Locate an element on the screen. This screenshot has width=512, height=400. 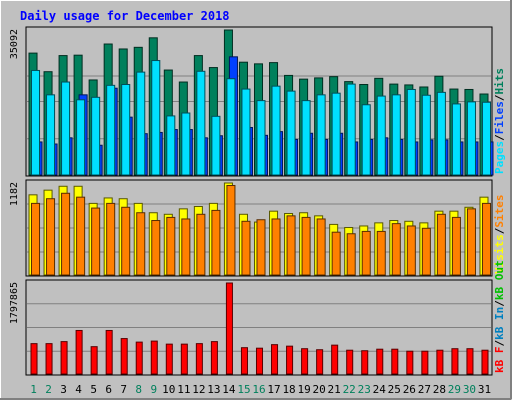
bar-visits-sites-day-24-fill is located at coordinates (381, 253).